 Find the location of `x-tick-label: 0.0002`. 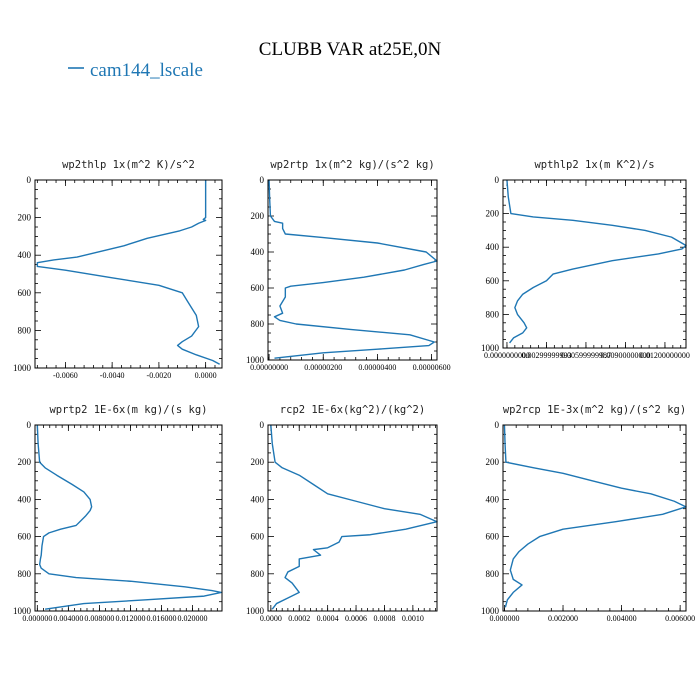

x-tick-label: 0.0002 is located at coordinates (299, 618).